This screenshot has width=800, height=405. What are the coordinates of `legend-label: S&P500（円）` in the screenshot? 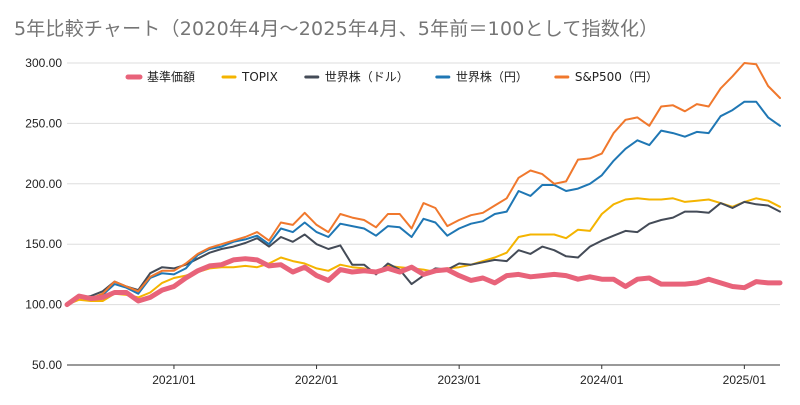 It's located at (616, 77).